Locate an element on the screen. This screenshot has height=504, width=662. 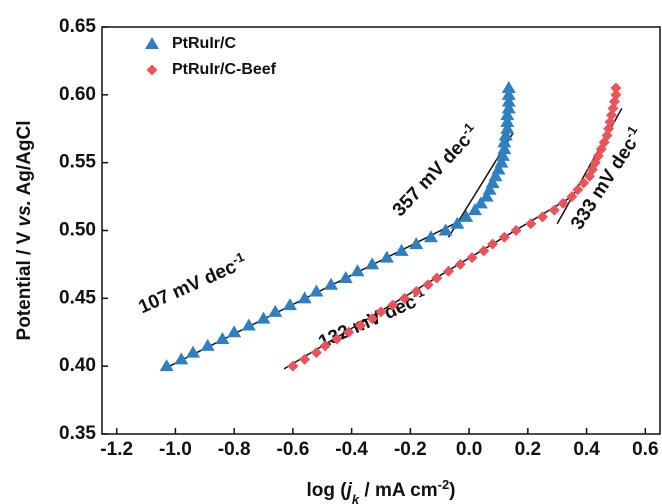
x-tick-label: -1.2 is located at coordinates (116, 449).